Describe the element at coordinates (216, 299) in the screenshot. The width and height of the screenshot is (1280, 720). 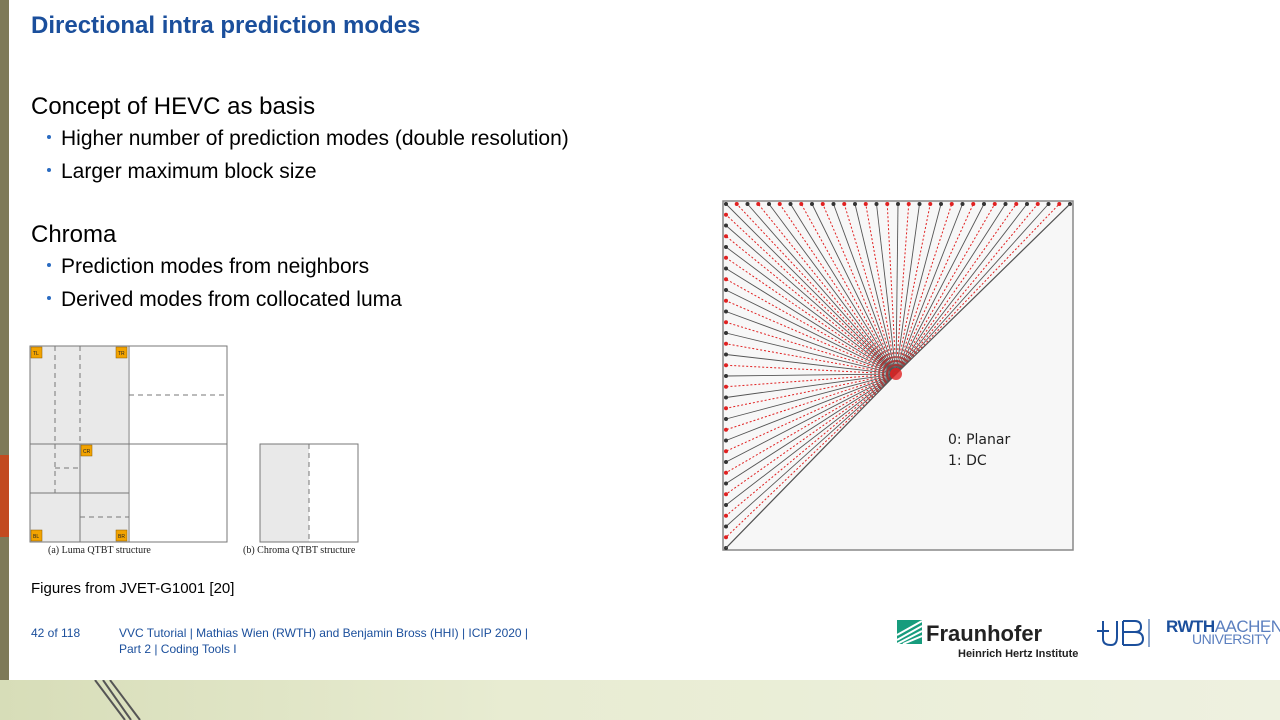
I see `bullet-item: Derived modes from collocated luma` at that location.